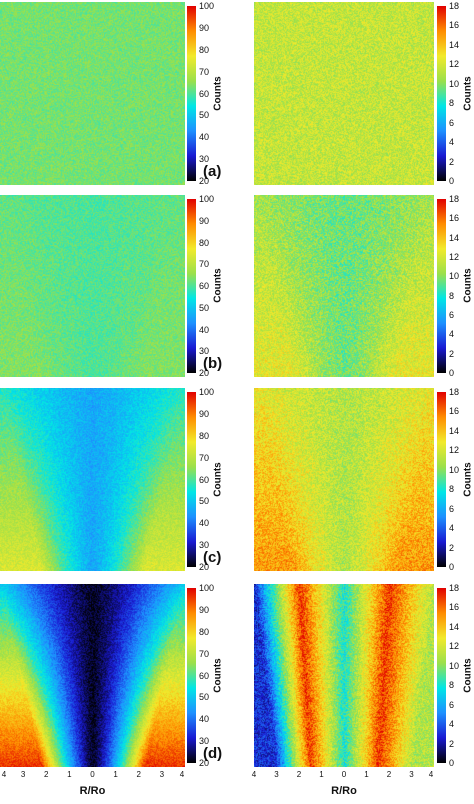 This screenshot has width=474, height=804. Describe the element at coordinates (92, 93) in the screenshot. I see `heatmap-left-a` at that location.